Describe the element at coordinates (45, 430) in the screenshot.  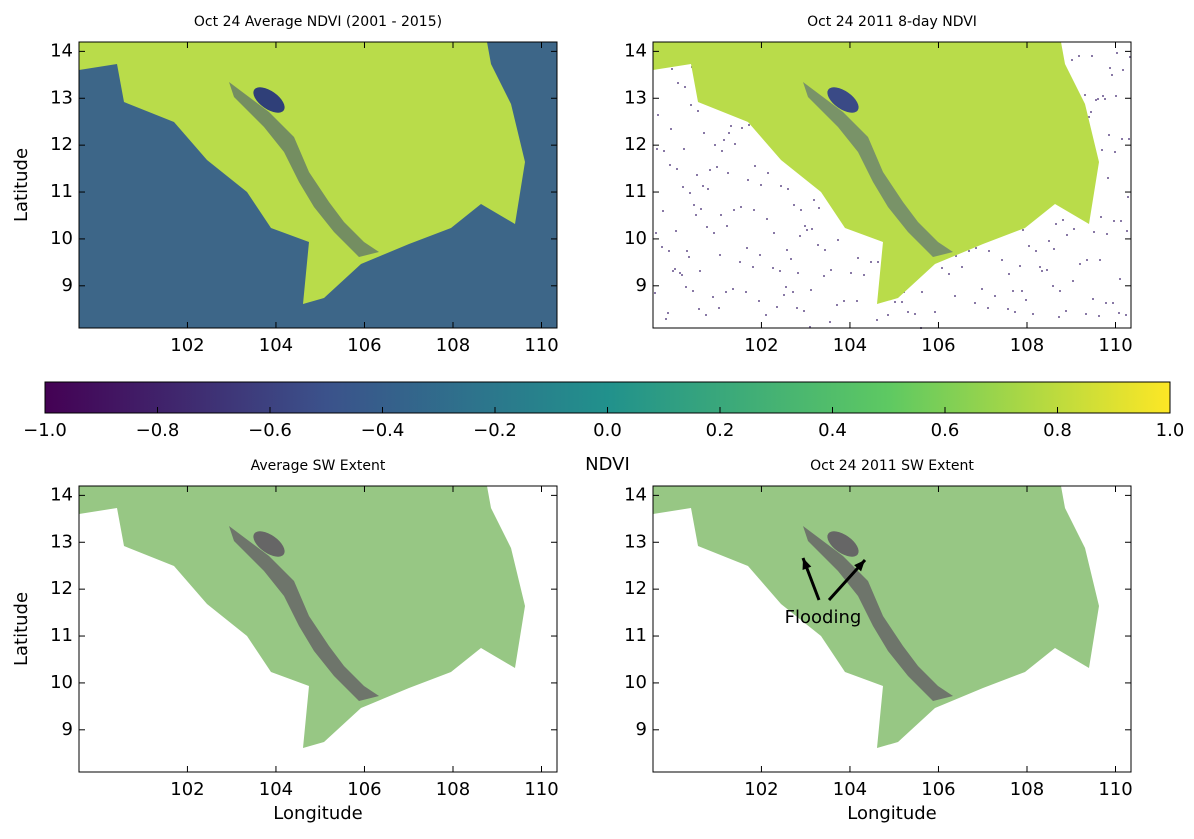
I see `colorbar-tick-label: −1.0` at that location.